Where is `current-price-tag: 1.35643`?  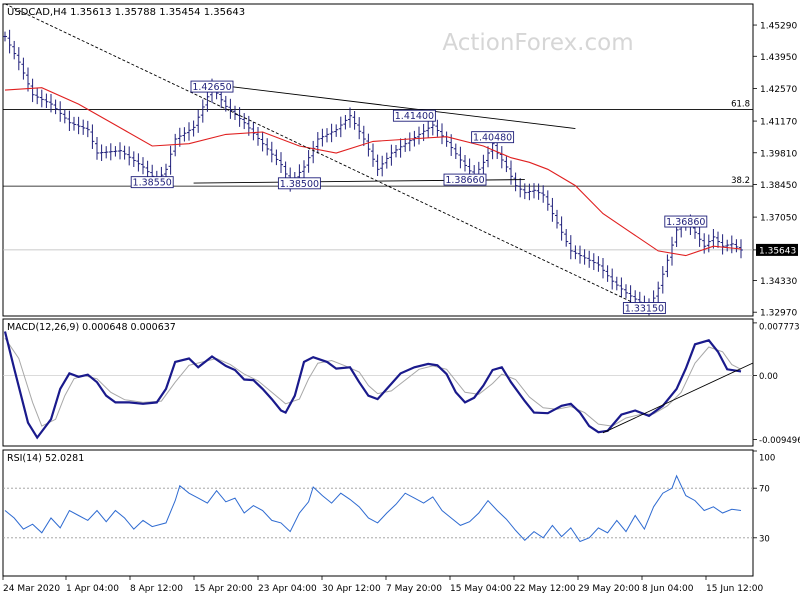 current-price-tag: 1.35643 is located at coordinates (777, 249).